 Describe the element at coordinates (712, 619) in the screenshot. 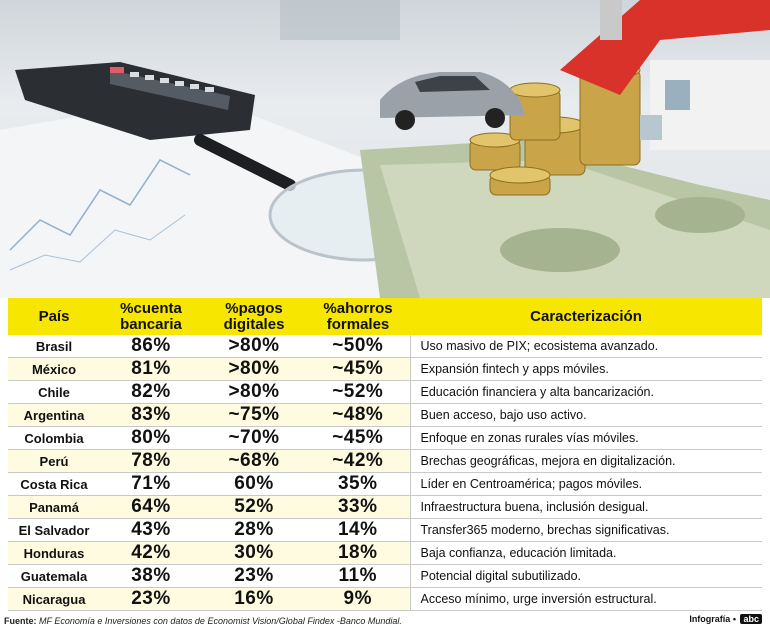

I see `credit-text: Infografía •` at that location.